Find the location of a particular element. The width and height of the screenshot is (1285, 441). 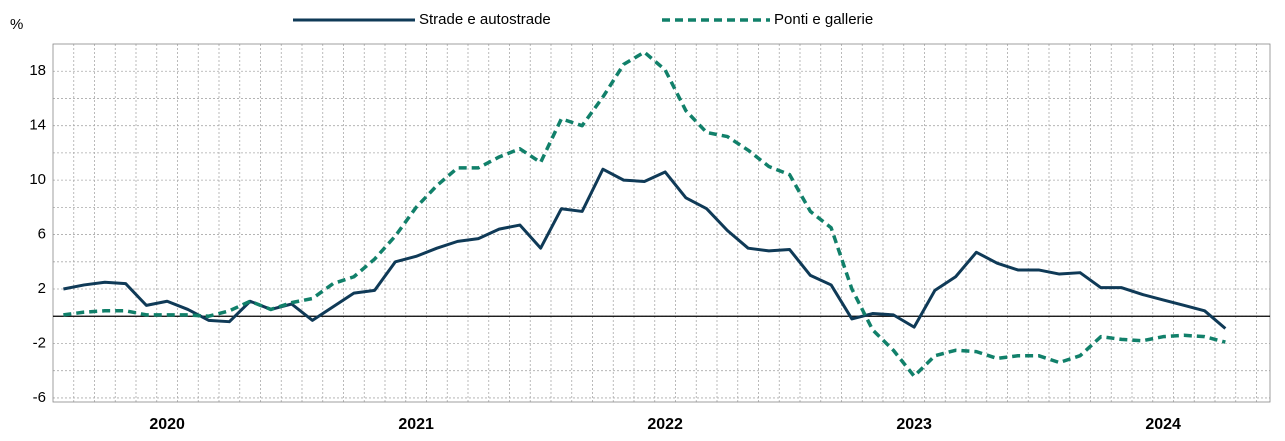

y-tick-label: 6 is located at coordinates (42, 234).